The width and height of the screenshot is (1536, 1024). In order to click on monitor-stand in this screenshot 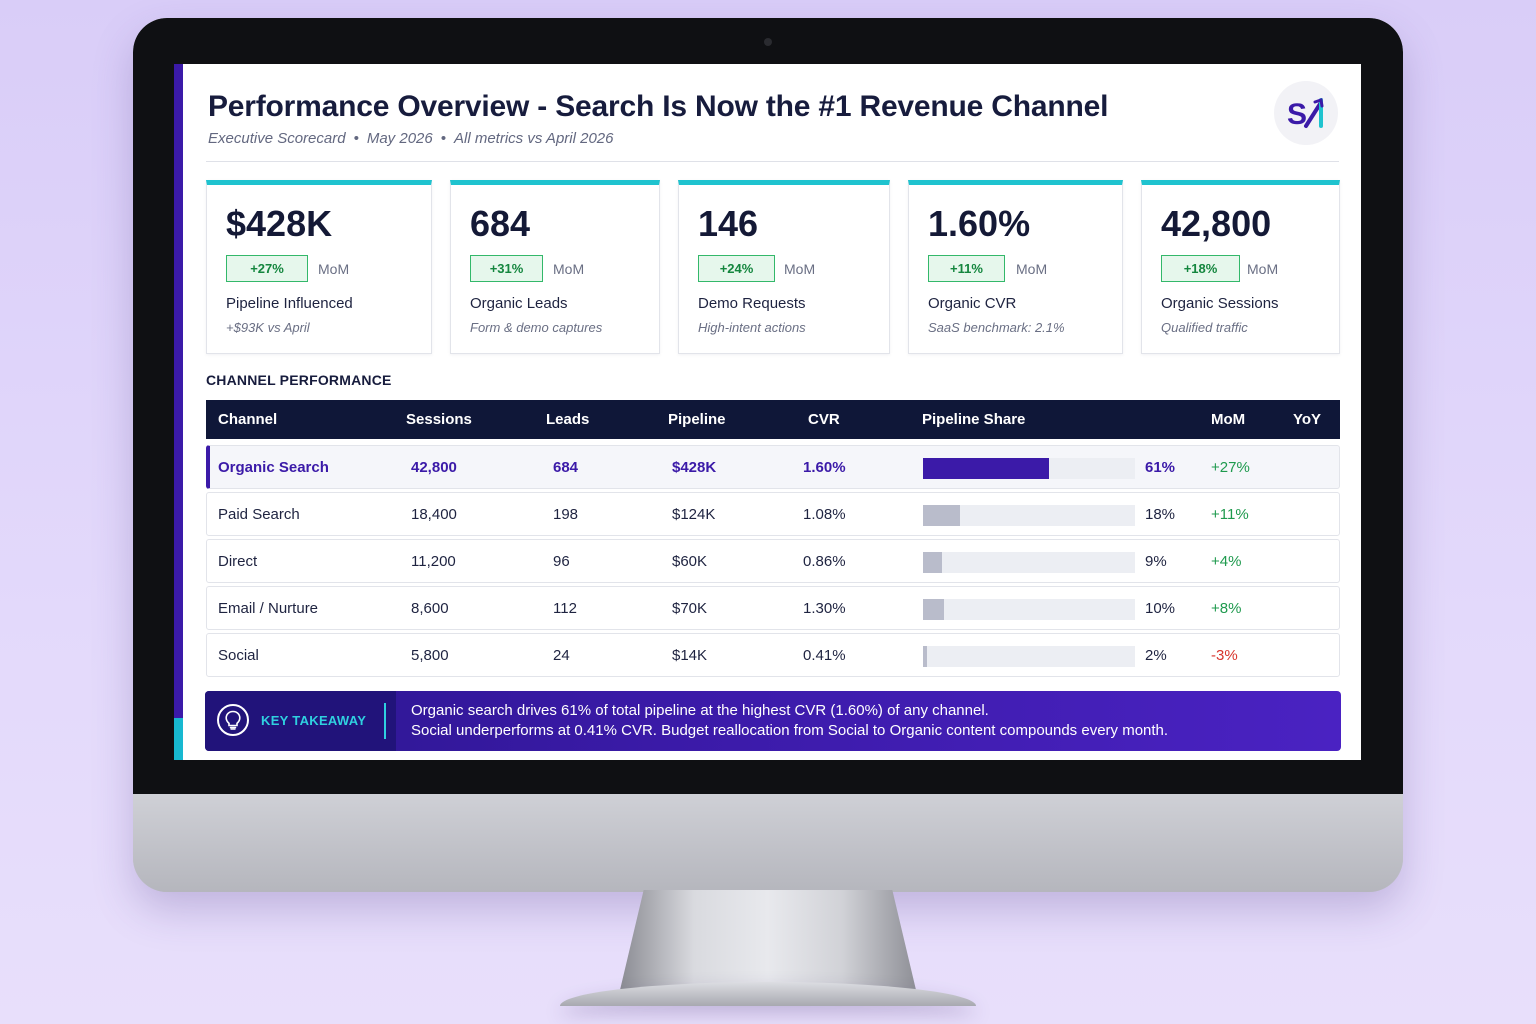, I will do `click(768, 940)`.